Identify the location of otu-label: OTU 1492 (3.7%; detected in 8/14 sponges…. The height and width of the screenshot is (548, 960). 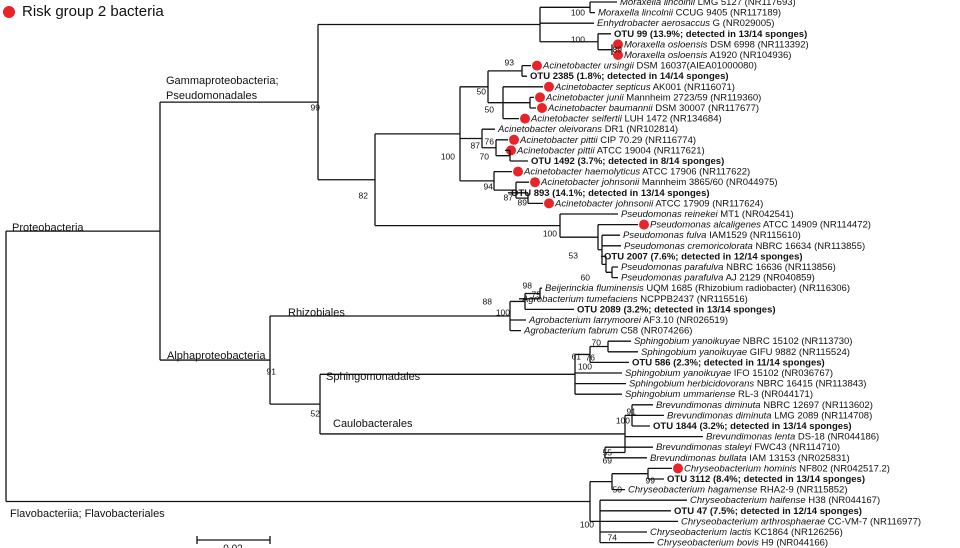
(627, 161).